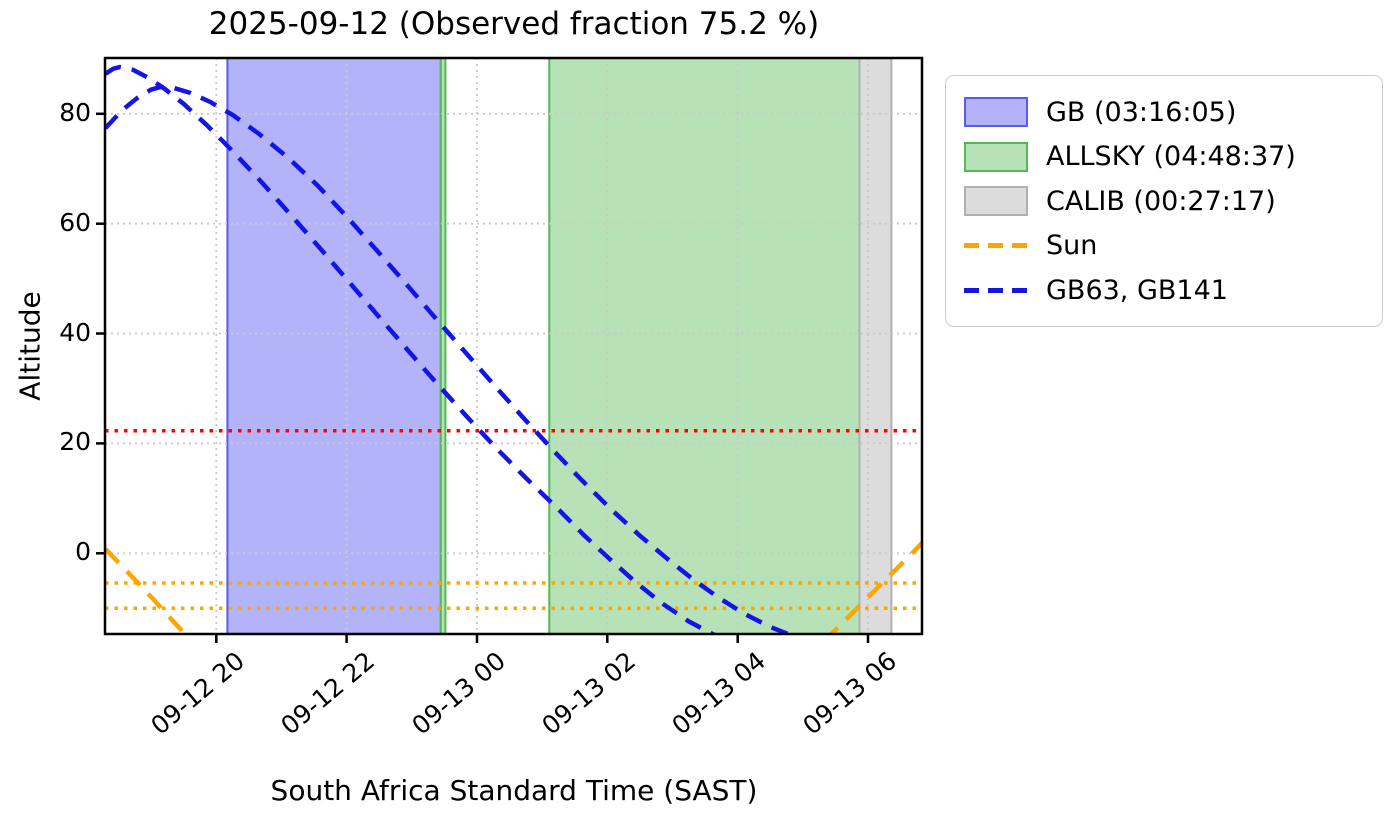  Describe the element at coordinates (996, 112) in the screenshot. I see `gb-span-swatch` at that location.